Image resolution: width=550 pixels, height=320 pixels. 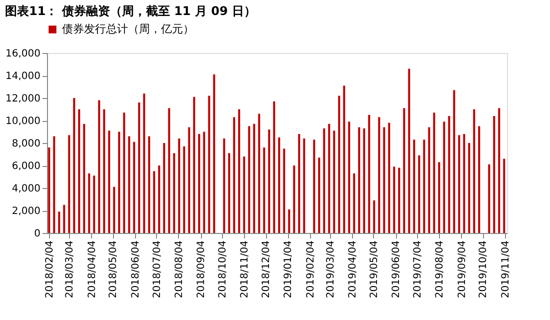 I want to click on x-tick-label: 2018/06/04, so click(x=136, y=269).